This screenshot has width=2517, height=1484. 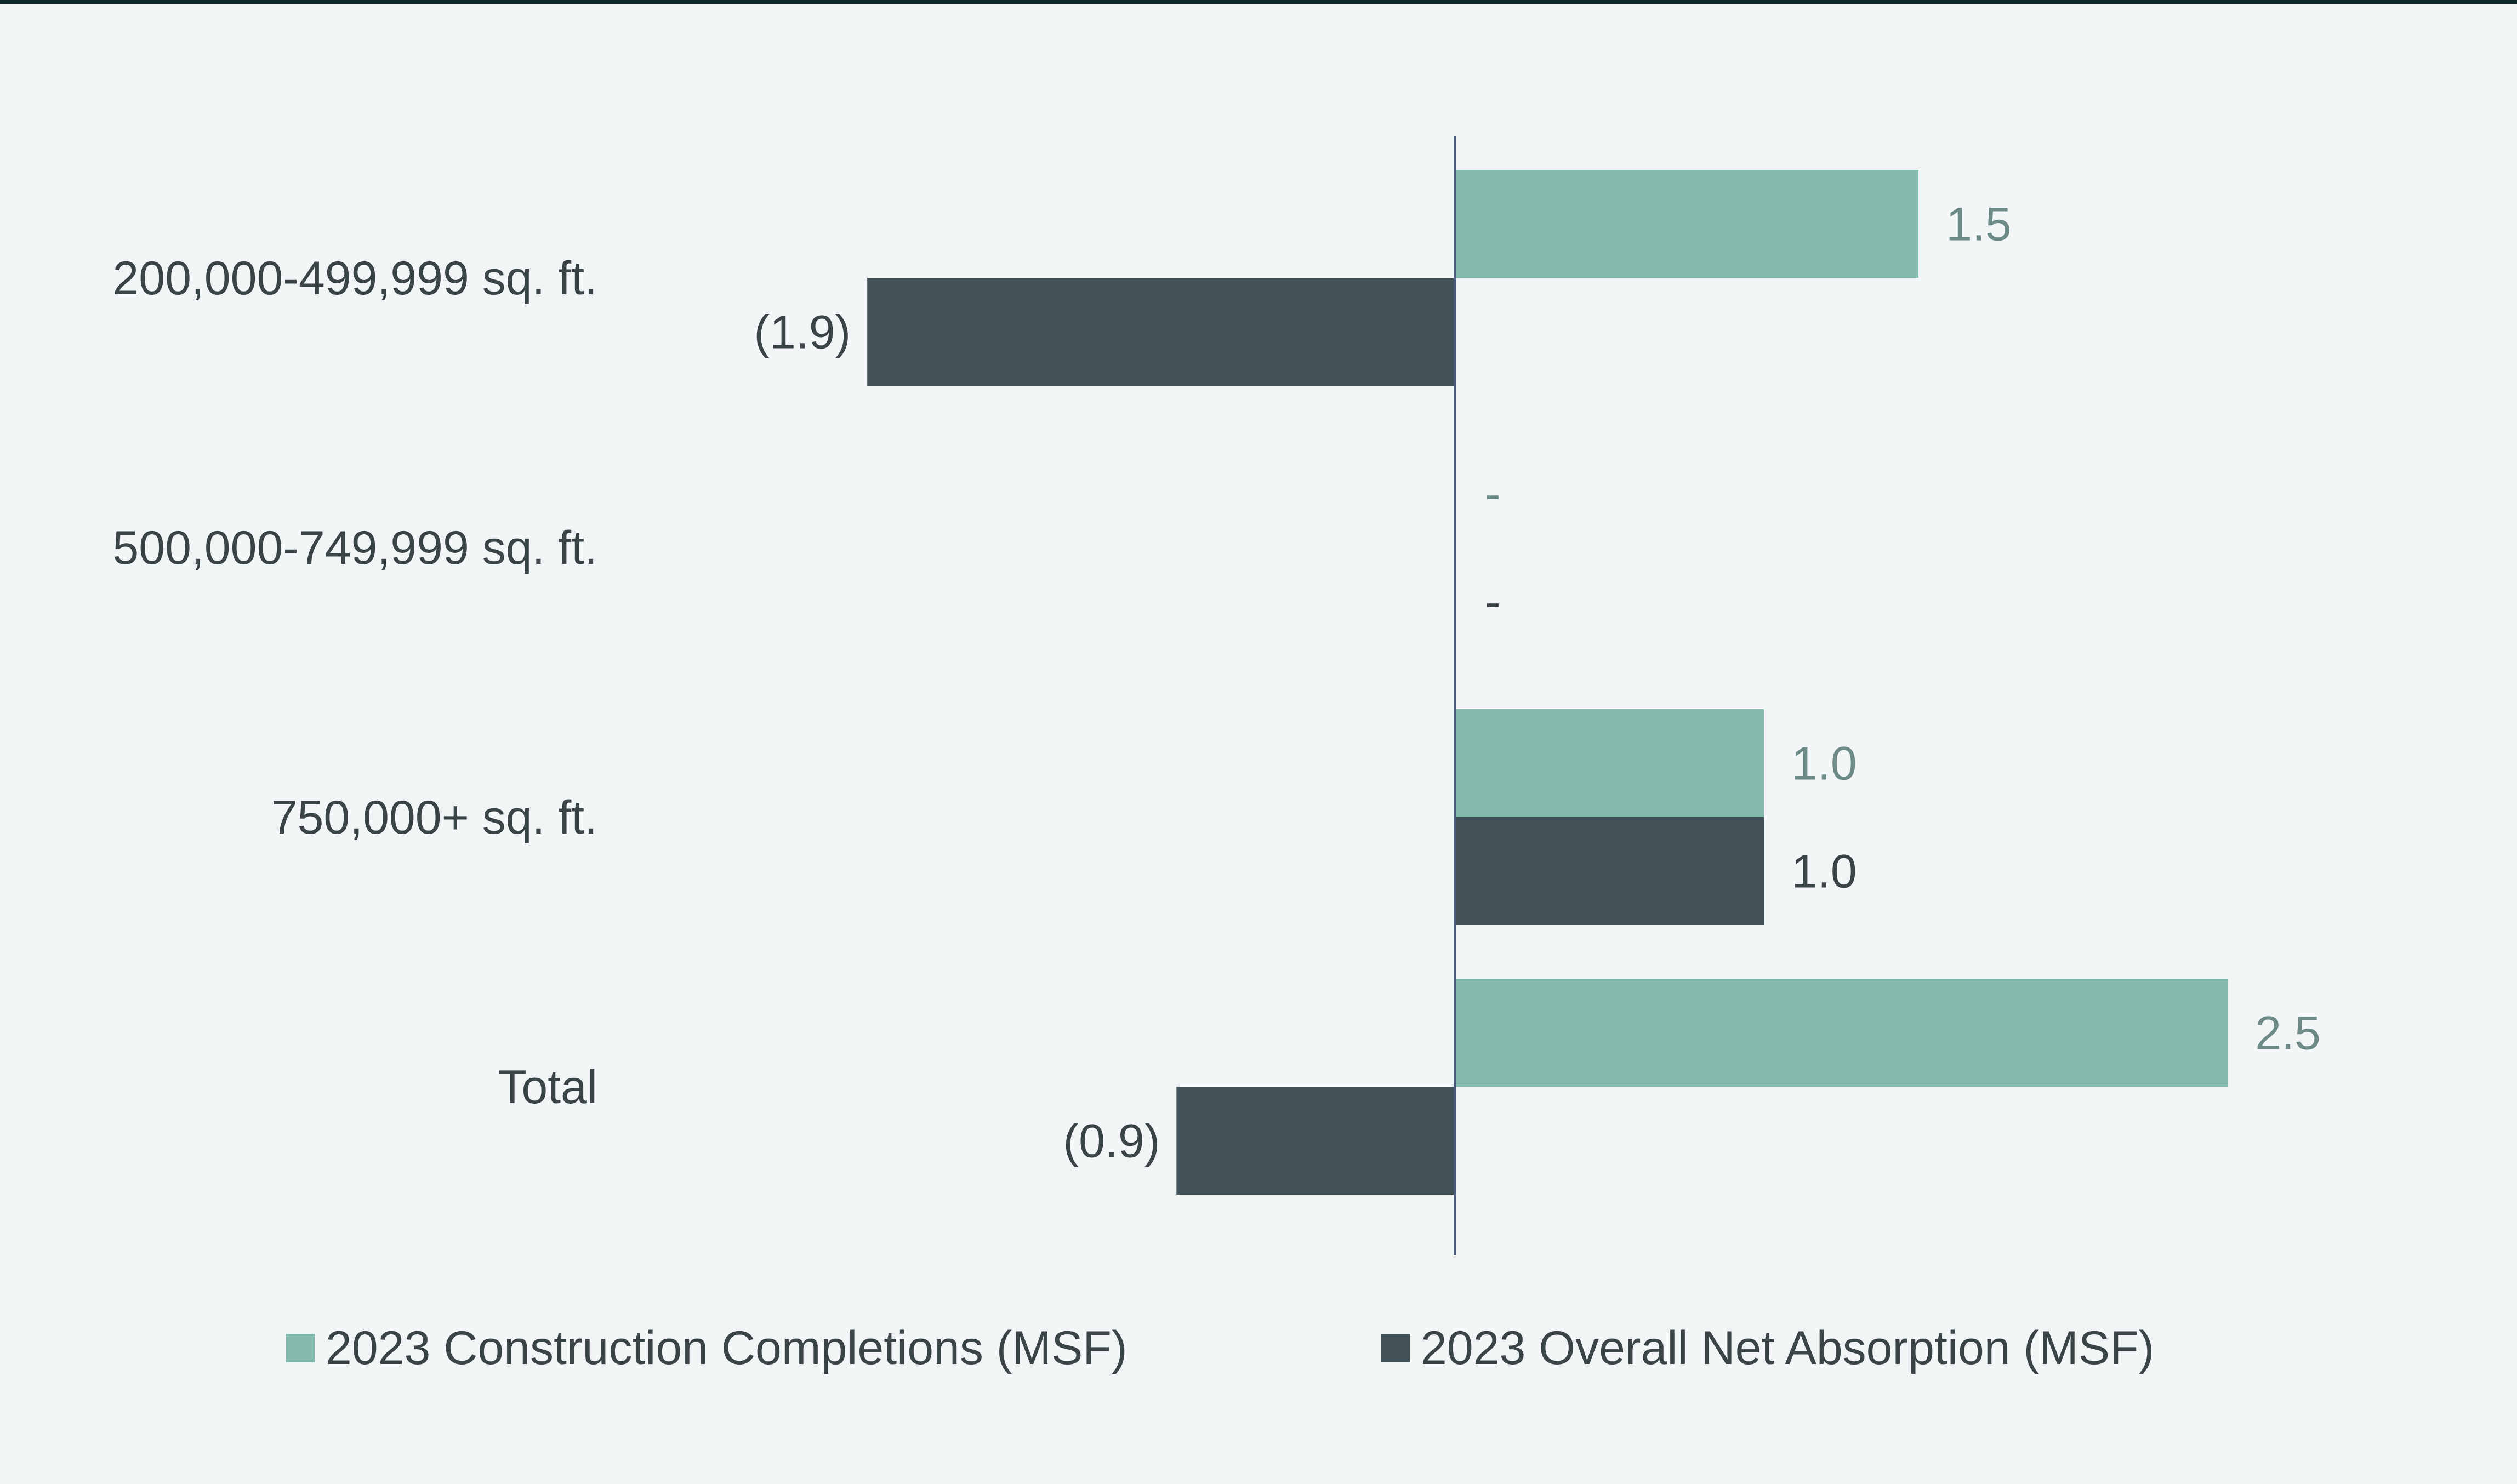 I want to click on data-label-absorption: (0.9), so click(x=1111, y=1142).